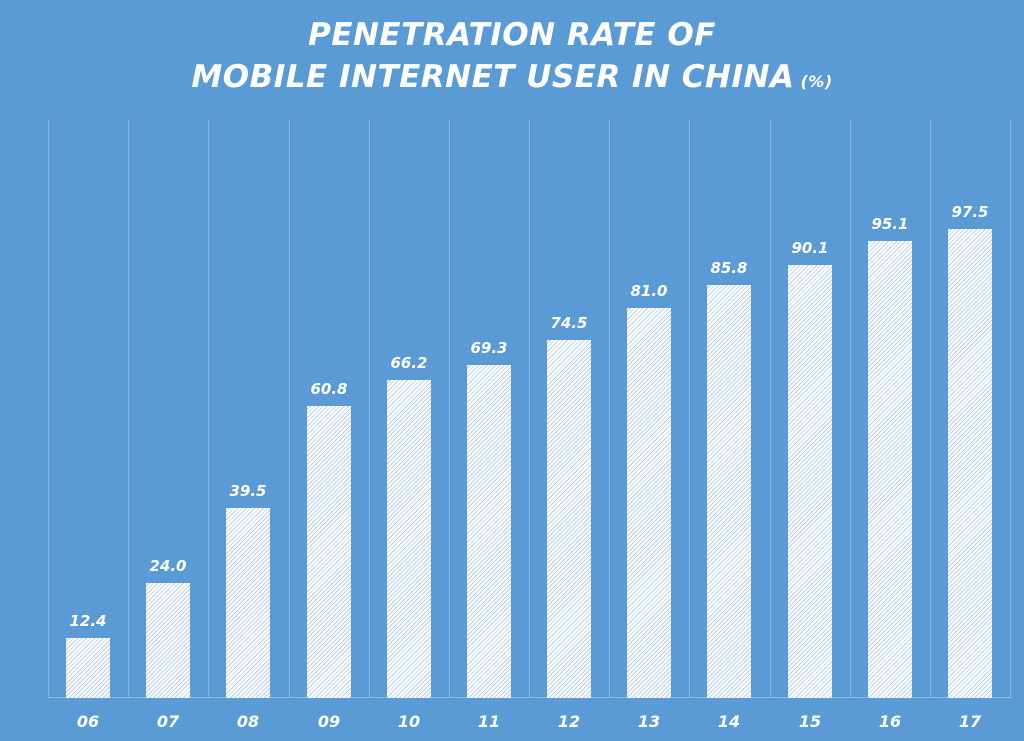 The width and height of the screenshot is (1024, 741). I want to click on chart-unit: (%), so click(816, 81).